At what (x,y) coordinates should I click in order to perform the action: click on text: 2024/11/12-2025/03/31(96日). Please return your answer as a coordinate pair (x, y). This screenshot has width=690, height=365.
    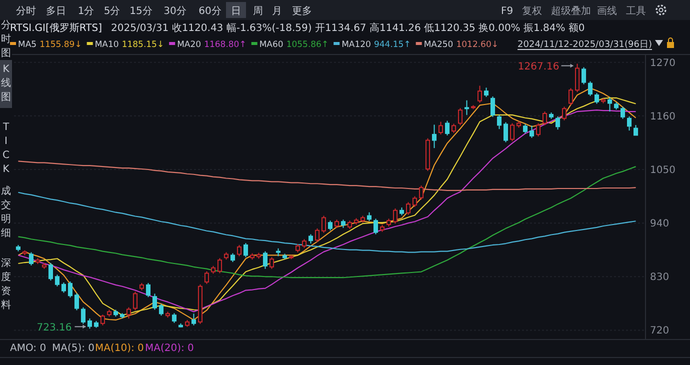
    Looking at the image, I should click on (585, 45).